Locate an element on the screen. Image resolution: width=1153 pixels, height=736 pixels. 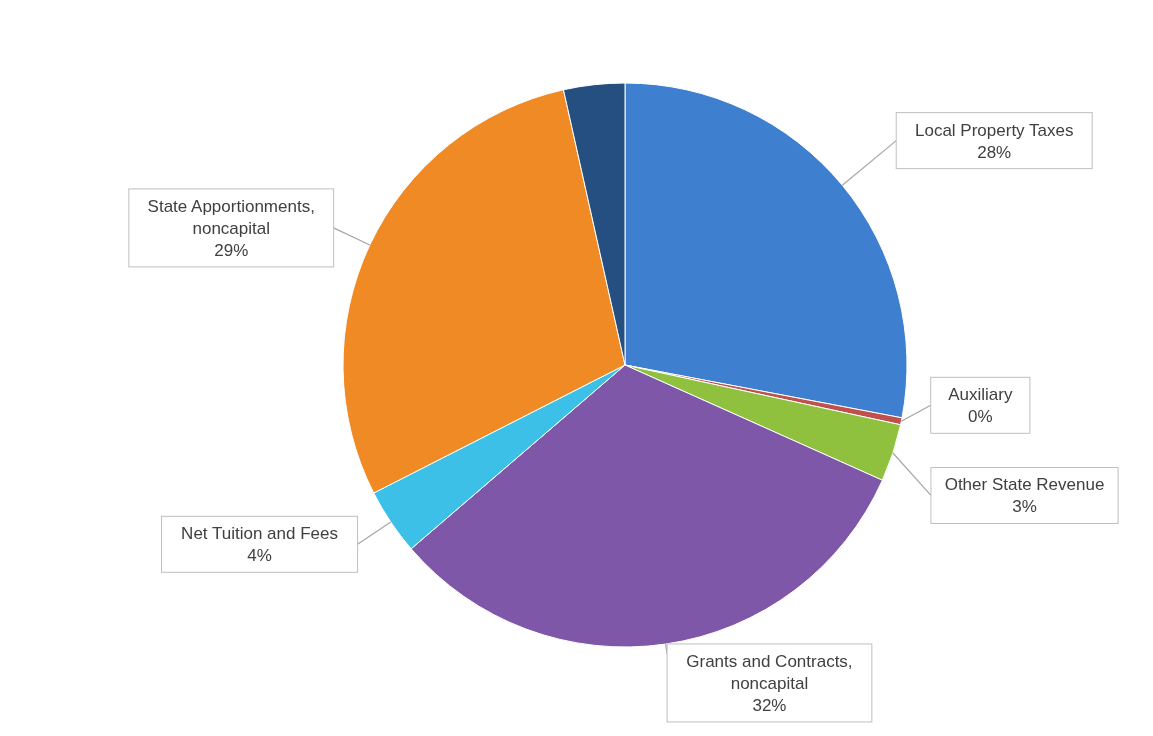
data-label: 4% is located at coordinates (259, 556).